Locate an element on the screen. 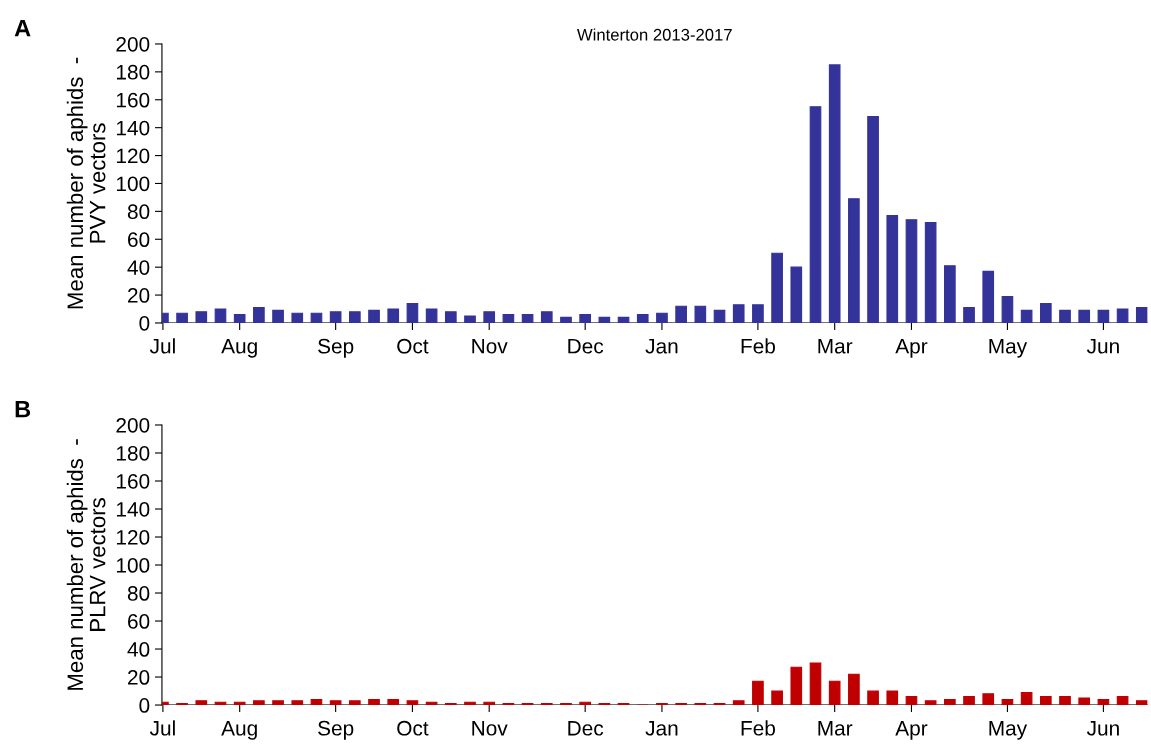 The width and height of the screenshot is (1151, 749). x-tick-label: Feb is located at coordinates (758, 728).